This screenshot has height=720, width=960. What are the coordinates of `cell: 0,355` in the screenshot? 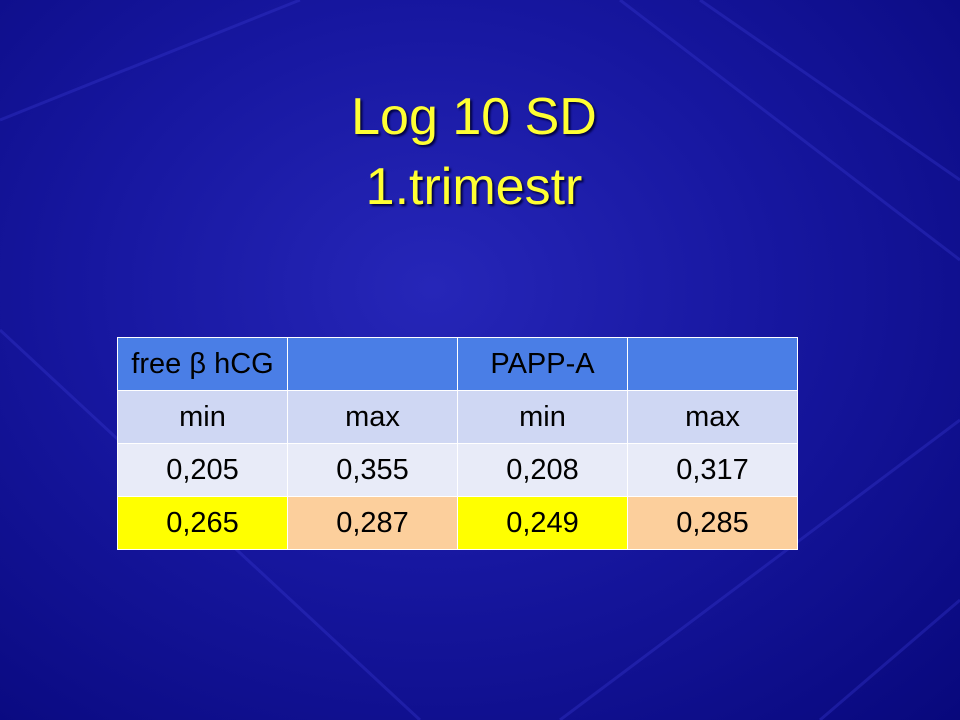 It's located at (372, 470).